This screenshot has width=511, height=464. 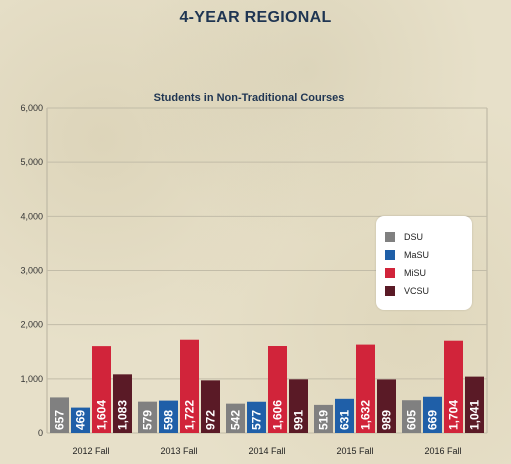 What do you see at coordinates (123, 415) in the screenshot?
I see `bar-value-label: 1,083` at bounding box center [123, 415].